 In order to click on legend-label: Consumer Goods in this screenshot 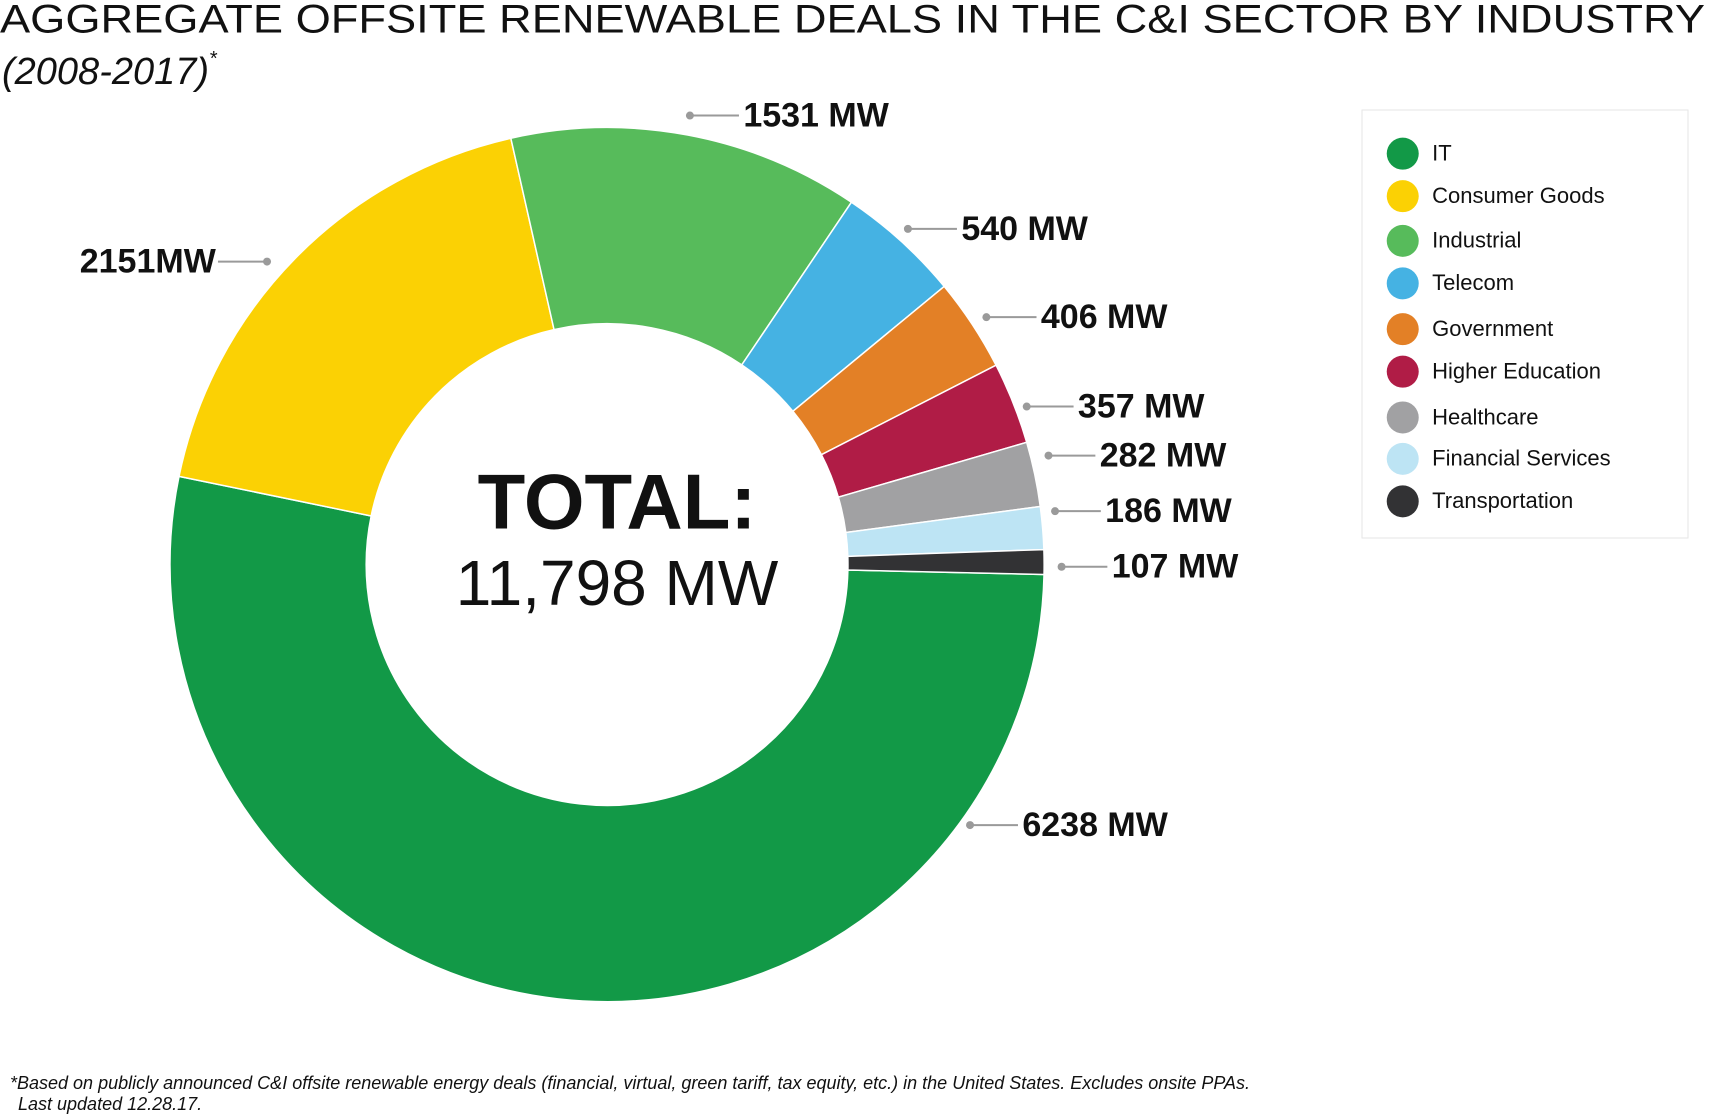, I will do `click(1518, 195)`.